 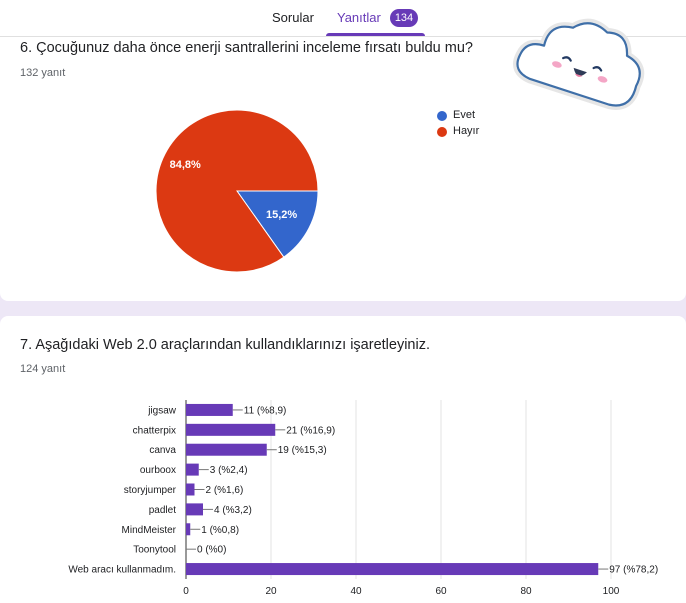 What do you see at coordinates (122, 570) in the screenshot?
I see `bar-category-label-8: Web aracı kullanmadım.` at bounding box center [122, 570].